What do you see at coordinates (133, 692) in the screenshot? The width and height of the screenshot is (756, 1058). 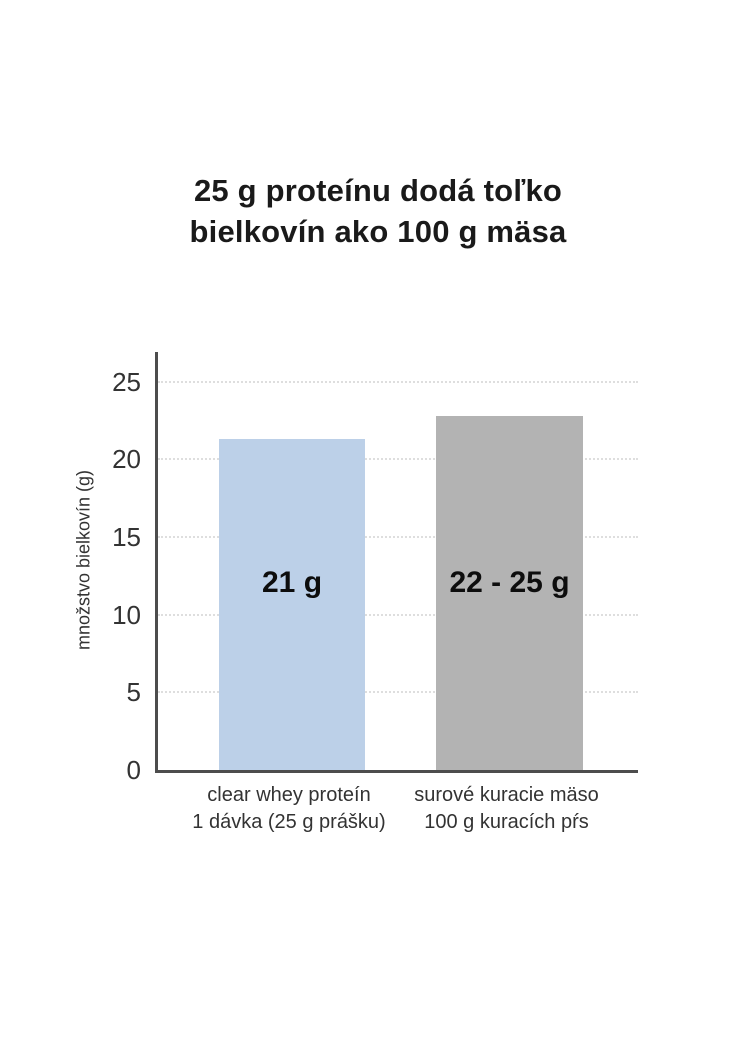 I see `y-tick-label: 5` at bounding box center [133, 692].